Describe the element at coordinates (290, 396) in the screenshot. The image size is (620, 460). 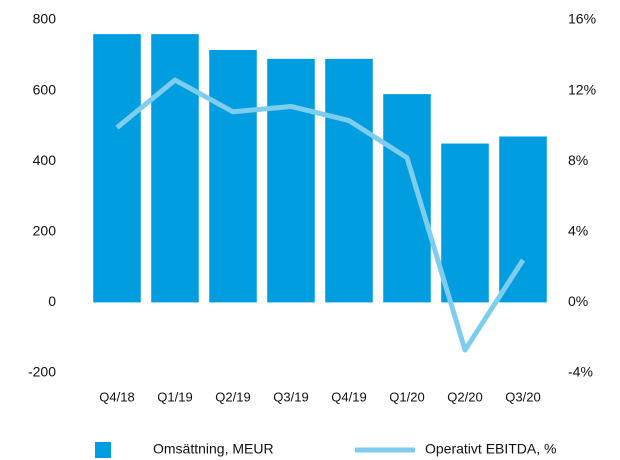
I see `x-tick-label: Q3/19` at that location.